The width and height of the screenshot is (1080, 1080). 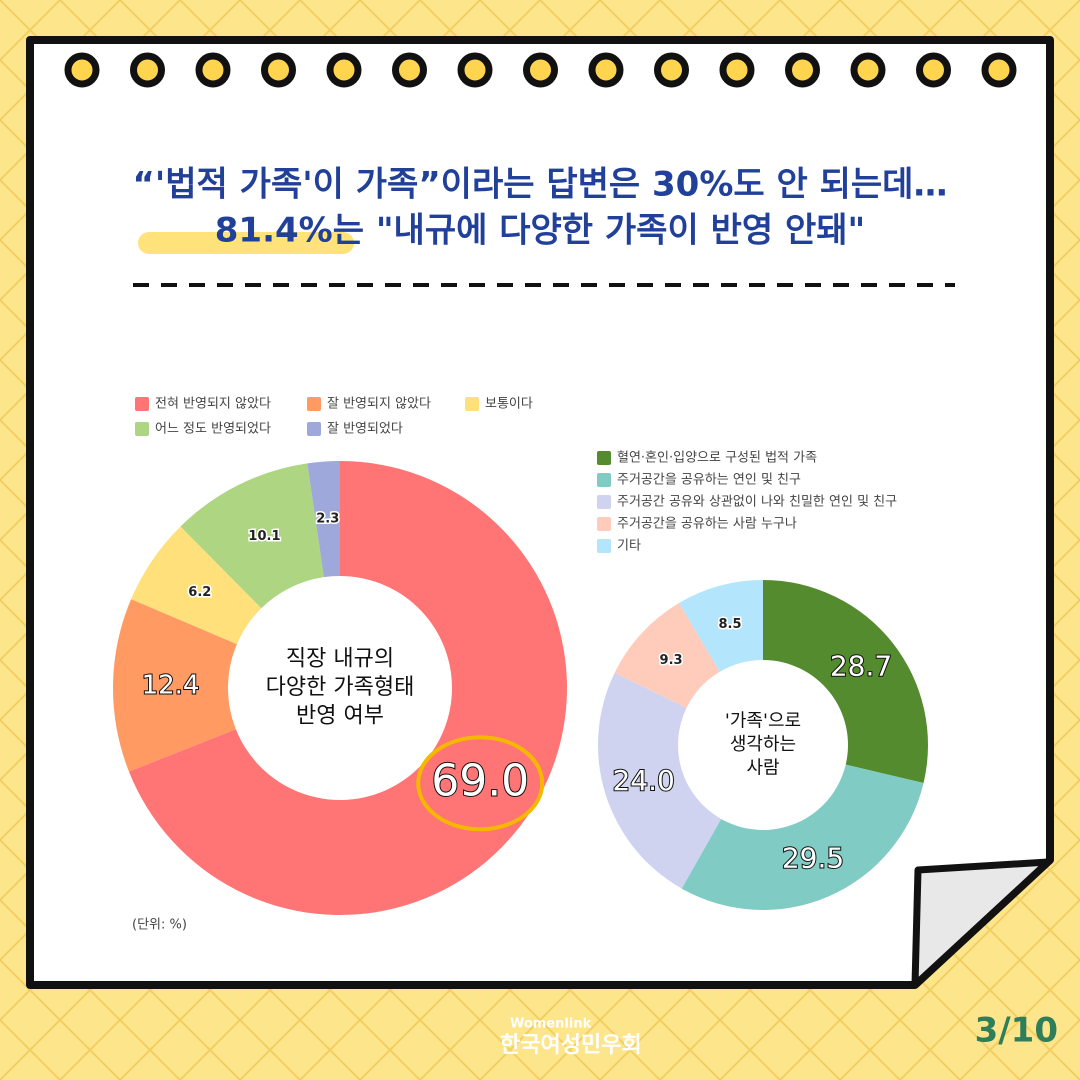 I want to click on rings, so click(x=540, y=70).